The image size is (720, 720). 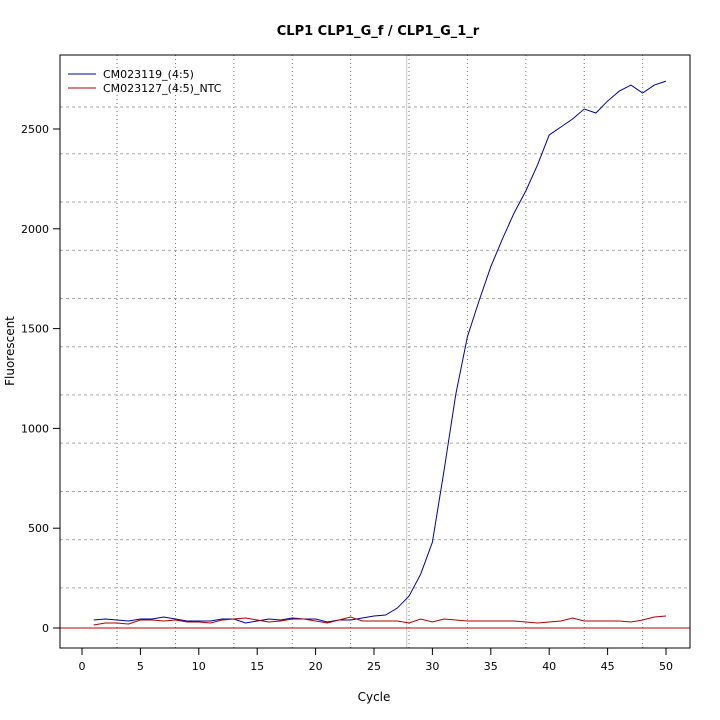 What do you see at coordinates (199, 666) in the screenshot?
I see `x-tick-label: 10` at bounding box center [199, 666].